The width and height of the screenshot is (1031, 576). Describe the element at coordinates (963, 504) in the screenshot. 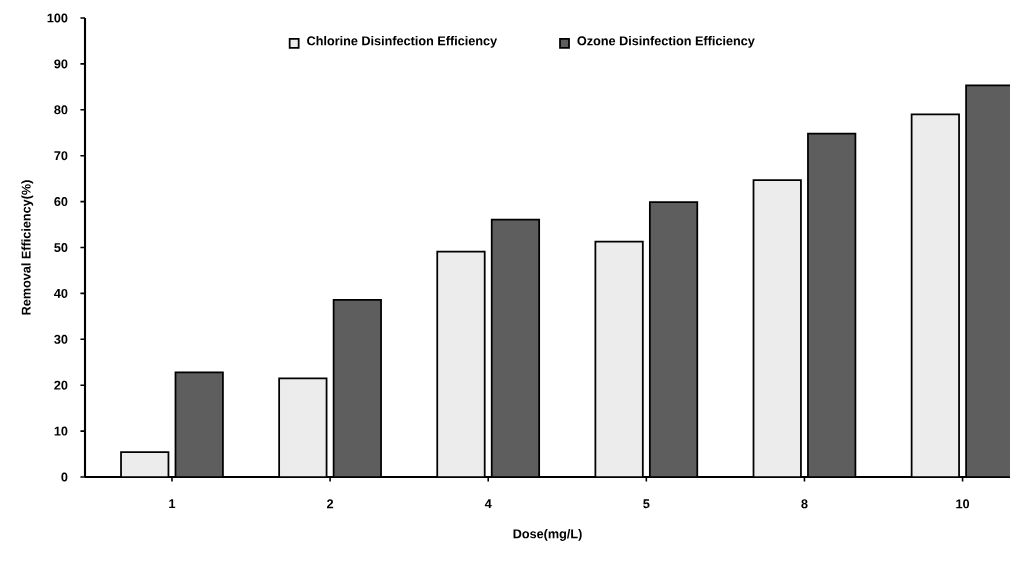

I see `x-tick-label: 10` at that location.